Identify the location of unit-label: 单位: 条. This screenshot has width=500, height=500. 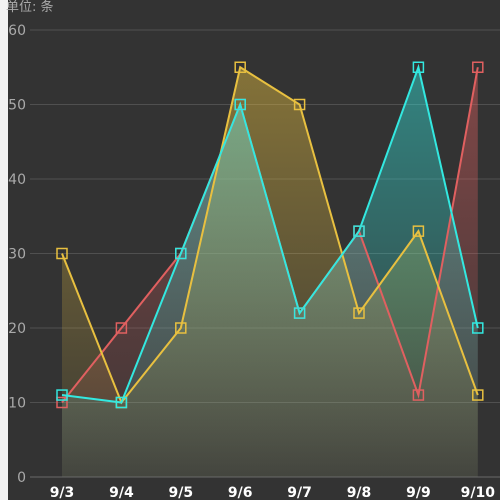
(30, 7).